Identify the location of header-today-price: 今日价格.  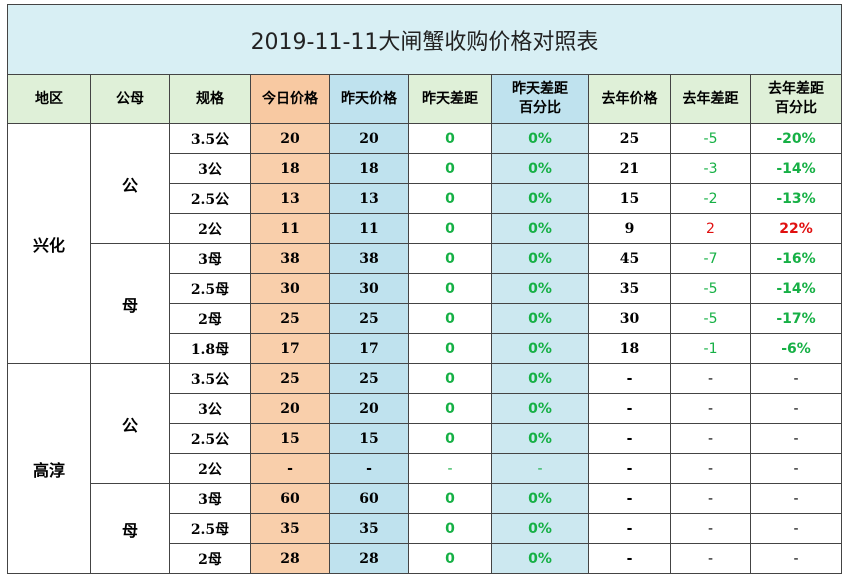
(290, 99).